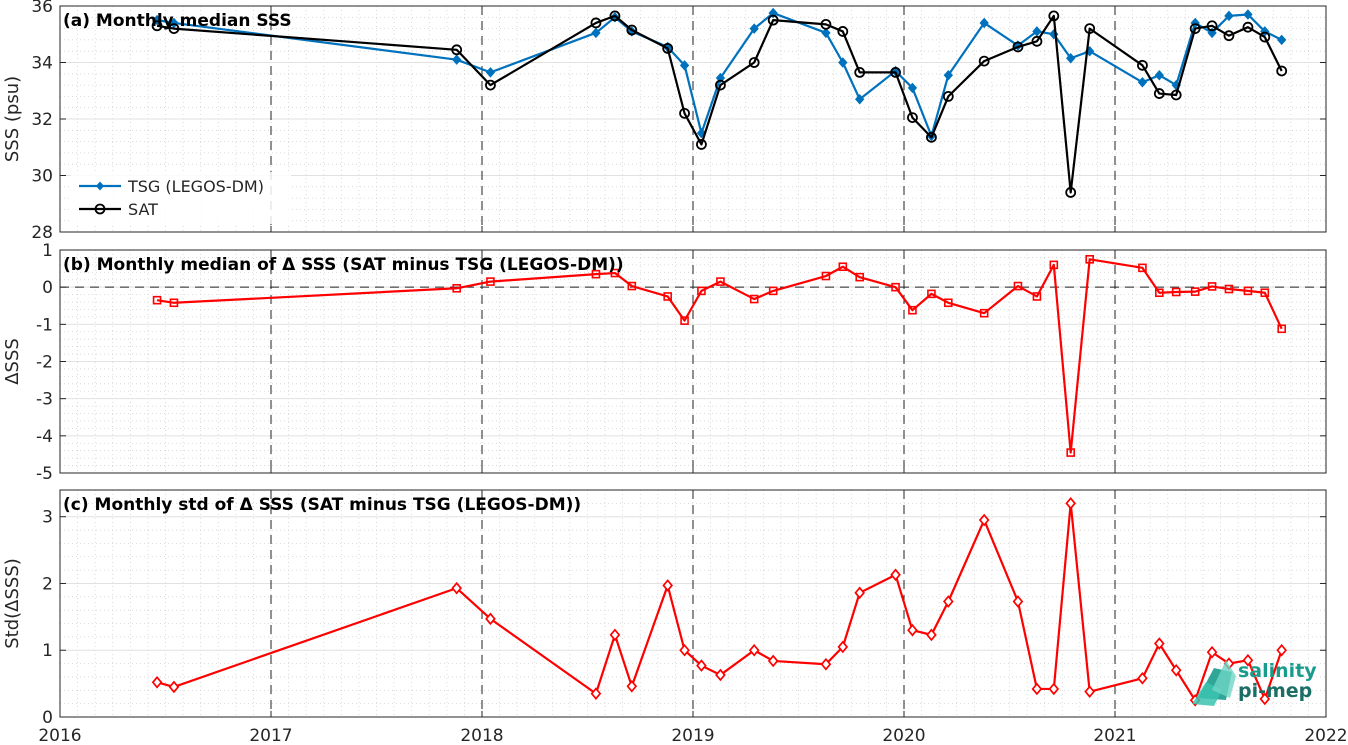 This screenshot has width=1348, height=745. What do you see at coordinates (270, 735) in the screenshot?
I see `x-tick-label: 2017` at bounding box center [270, 735].